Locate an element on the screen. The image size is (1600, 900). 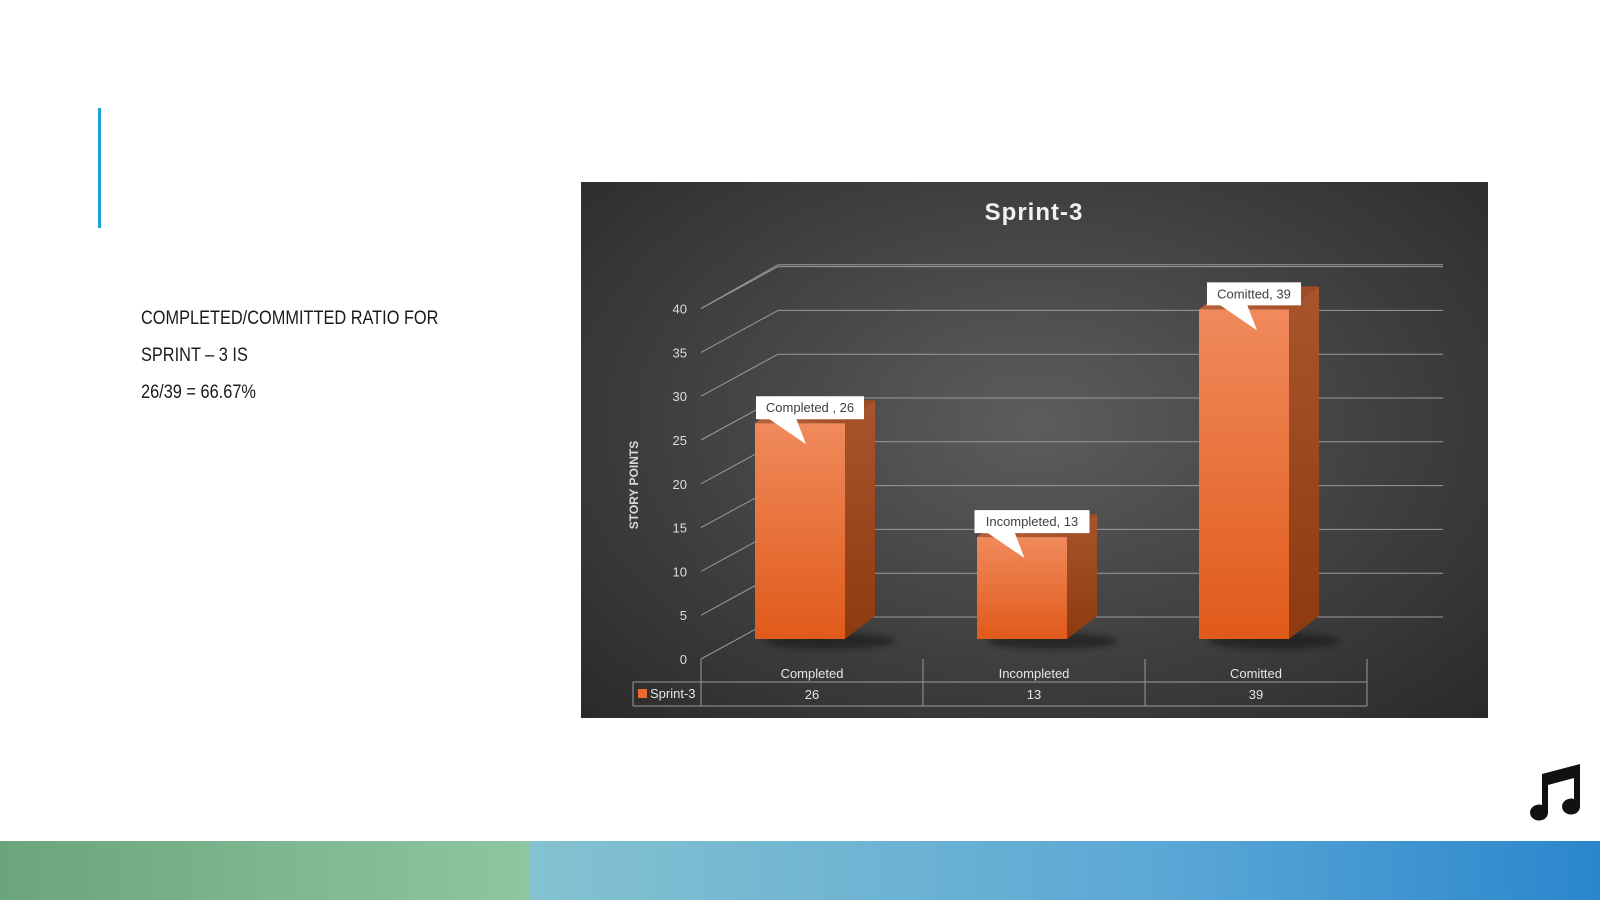
y-tick-label: 5 is located at coordinates (683, 615).